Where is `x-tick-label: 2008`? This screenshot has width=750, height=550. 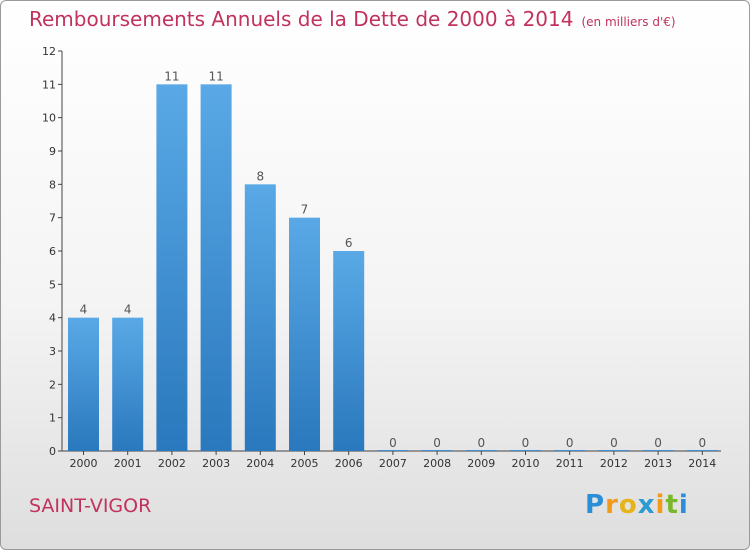 x-tick-label: 2008 is located at coordinates (437, 463).